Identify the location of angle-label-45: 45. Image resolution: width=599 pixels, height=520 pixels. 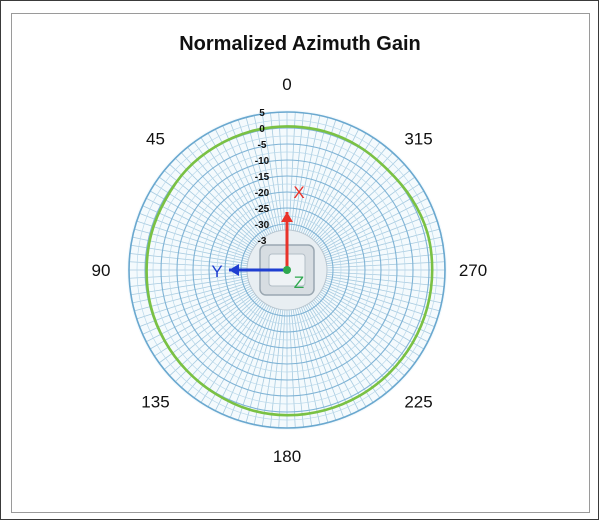
(155, 138).